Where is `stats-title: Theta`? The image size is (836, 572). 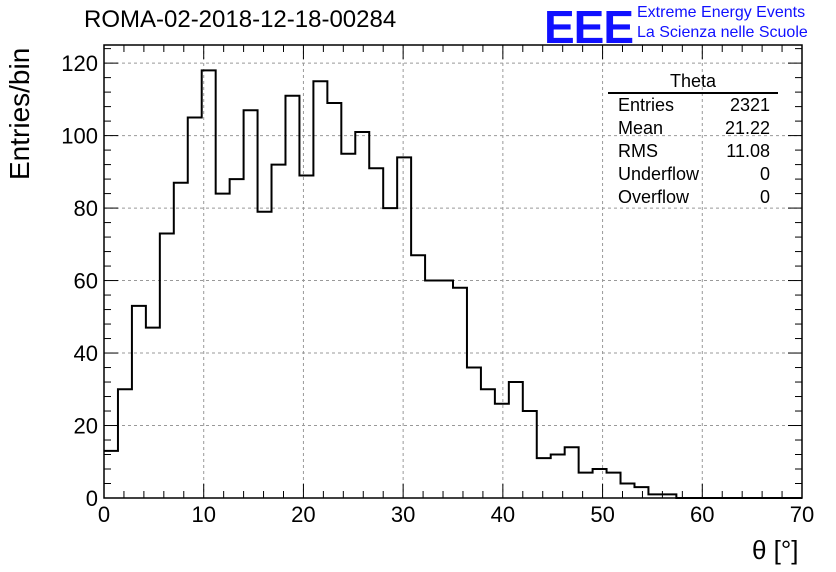 stats-title: Theta is located at coordinates (693, 82).